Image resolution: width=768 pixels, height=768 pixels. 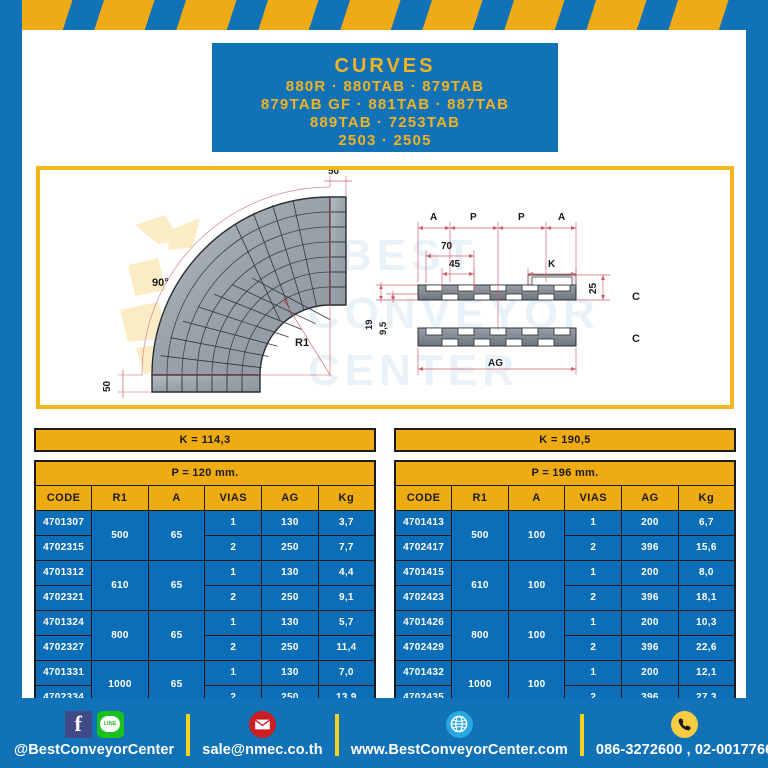 What do you see at coordinates (459, 724) in the screenshot?
I see `globe-icon` at bounding box center [459, 724].